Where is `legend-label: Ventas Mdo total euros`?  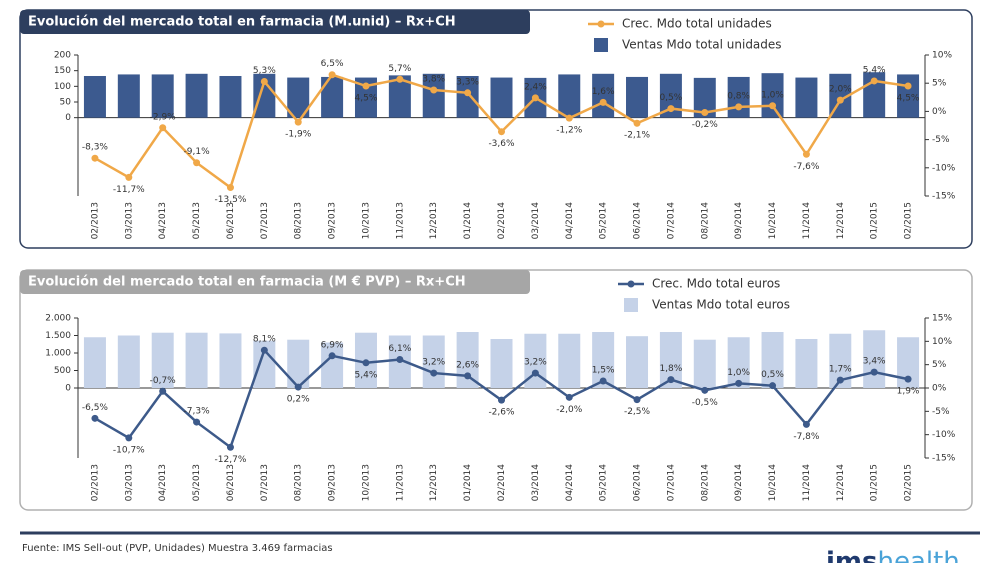 legend-label: Ventas Mdo total euros is located at coordinates (721, 305).